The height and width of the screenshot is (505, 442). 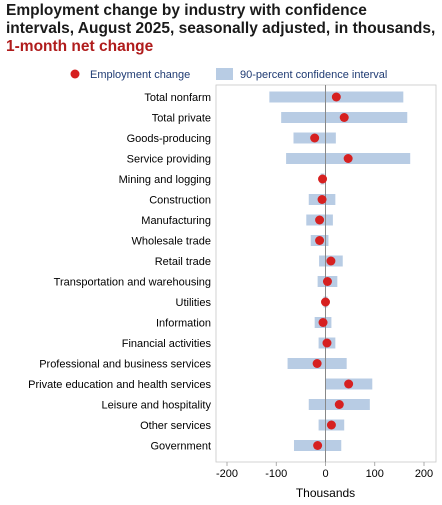 What do you see at coordinates (180, 447) in the screenshot?
I see `category-label: Government` at bounding box center [180, 447].